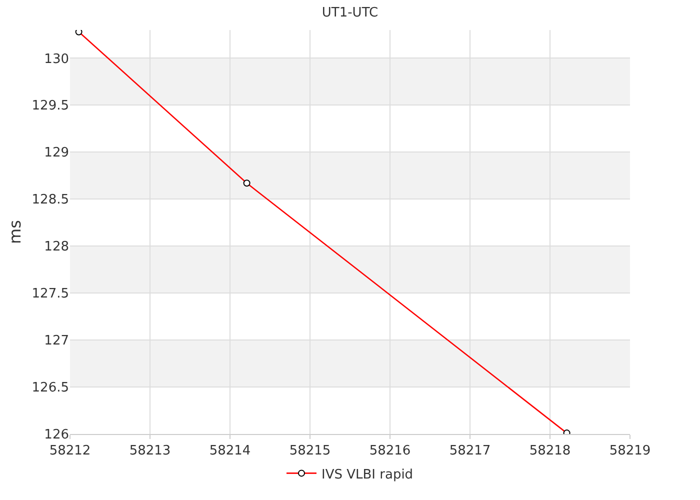 This screenshot has height=500, width=700. I want to click on y-tick-label: 130, so click(56, 59).